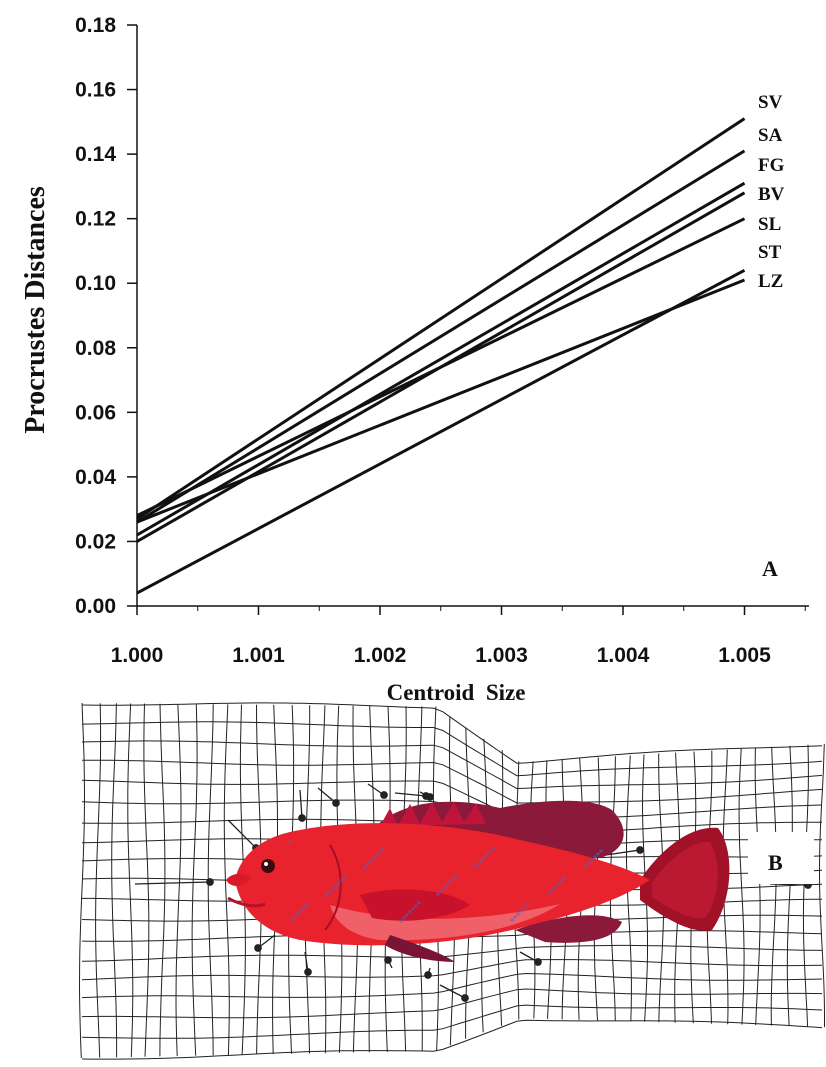 This screenshot has height=1067, width=826. Describe the element at coordinates (95, 477) in the screenshot. I see `y-tick-label: 0.04` at that location.